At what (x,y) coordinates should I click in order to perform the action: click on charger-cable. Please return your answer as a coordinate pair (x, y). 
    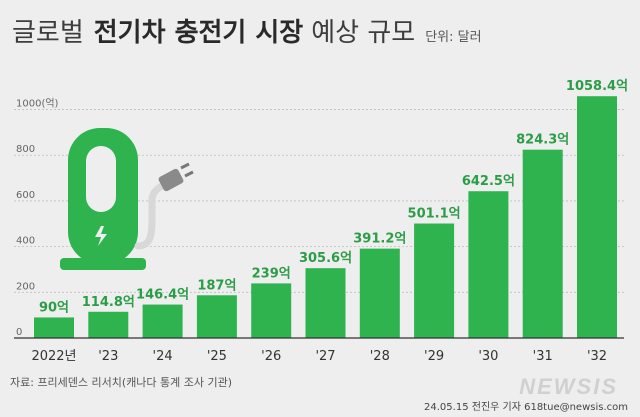
    Looking at the image, I should click on (151, 215).